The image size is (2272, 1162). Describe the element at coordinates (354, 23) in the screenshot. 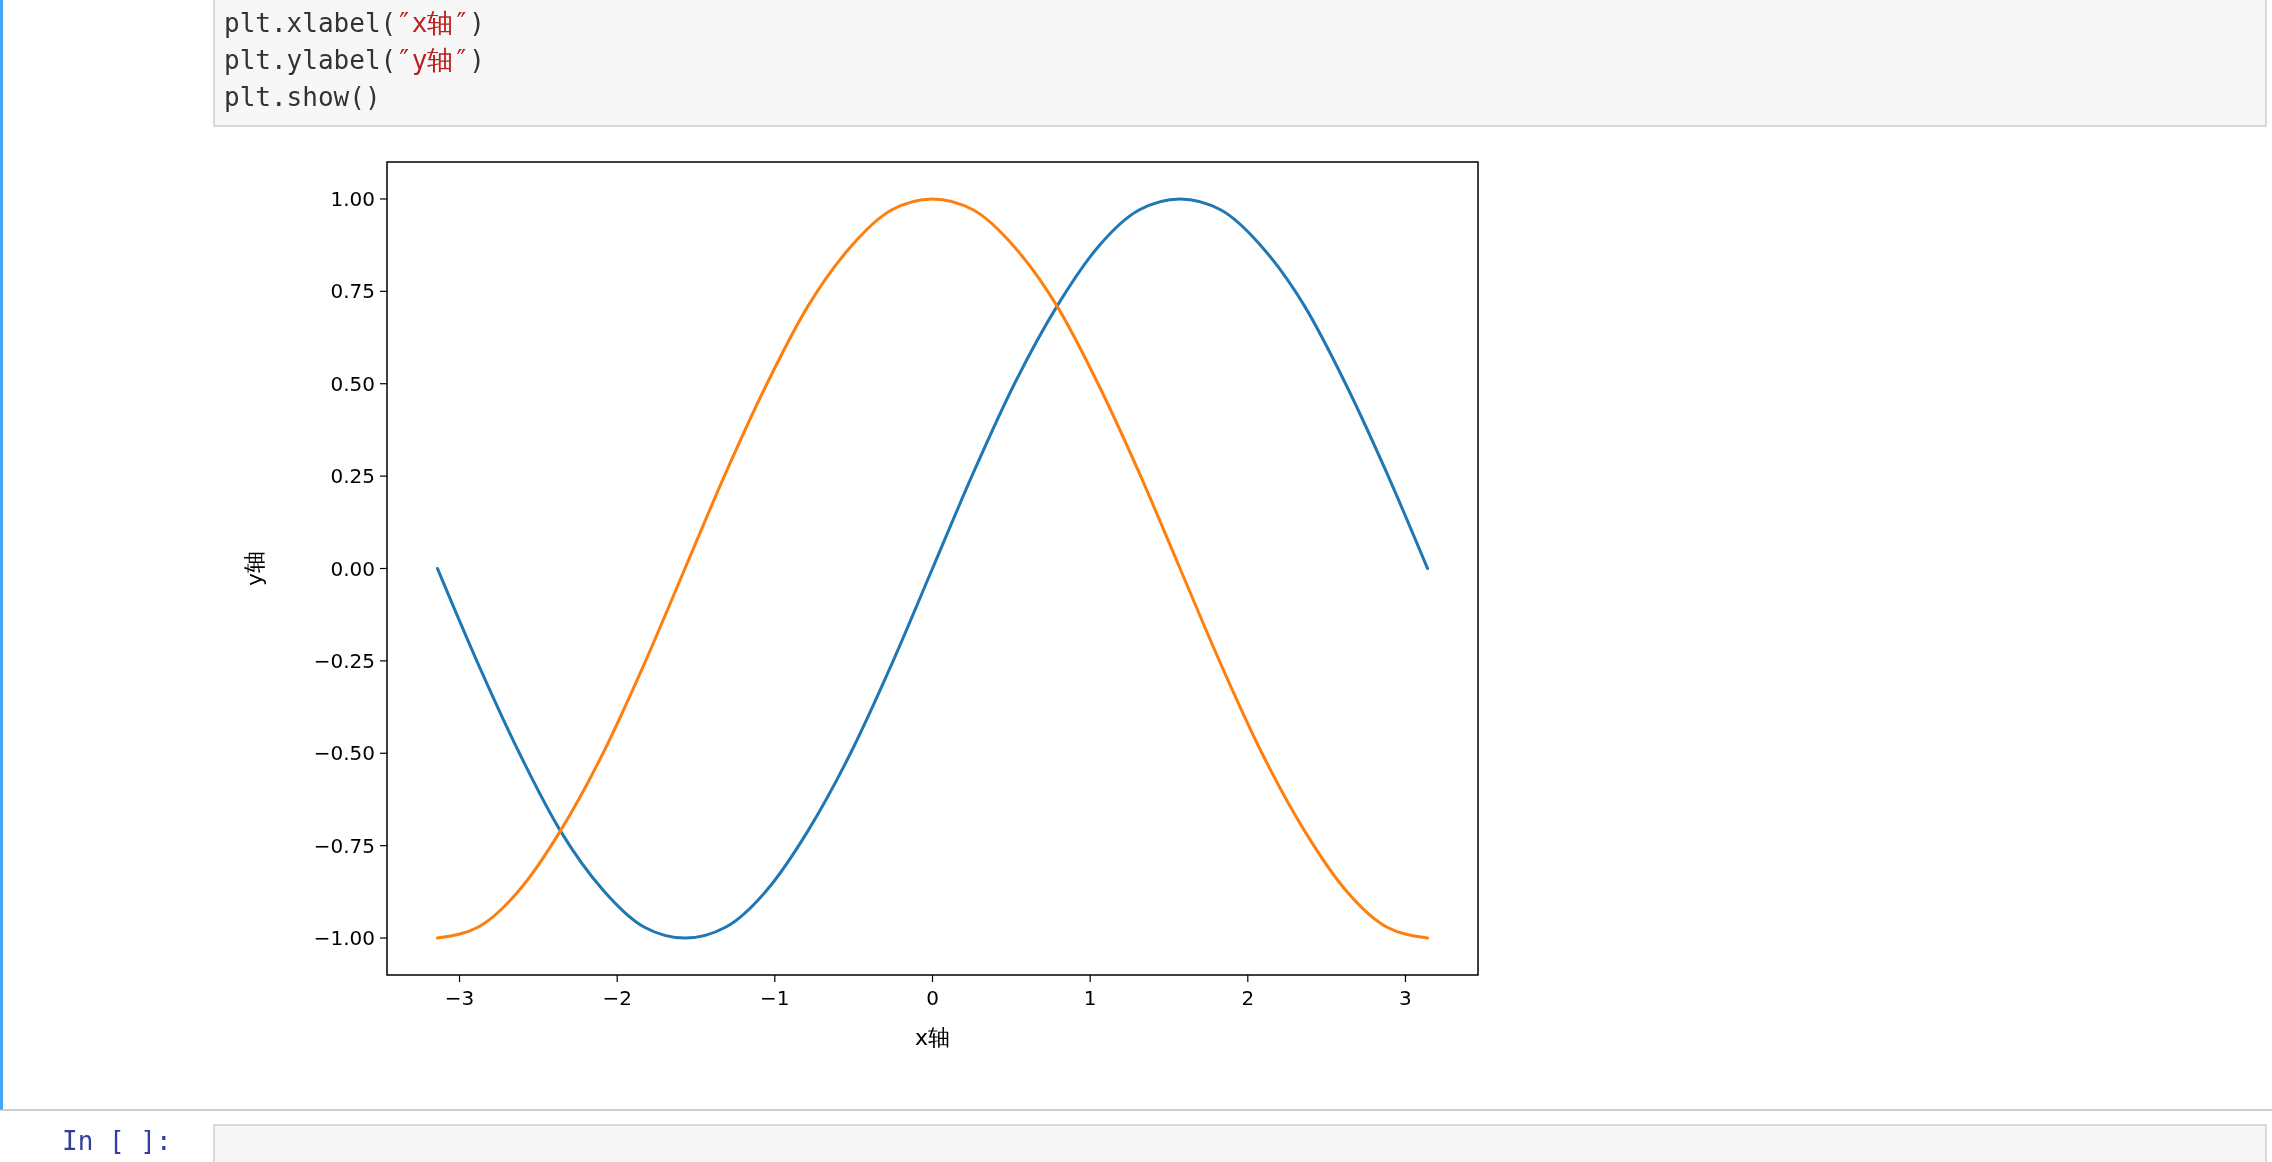

I see `text: plt.xlabel(″x轴″)` at that location.